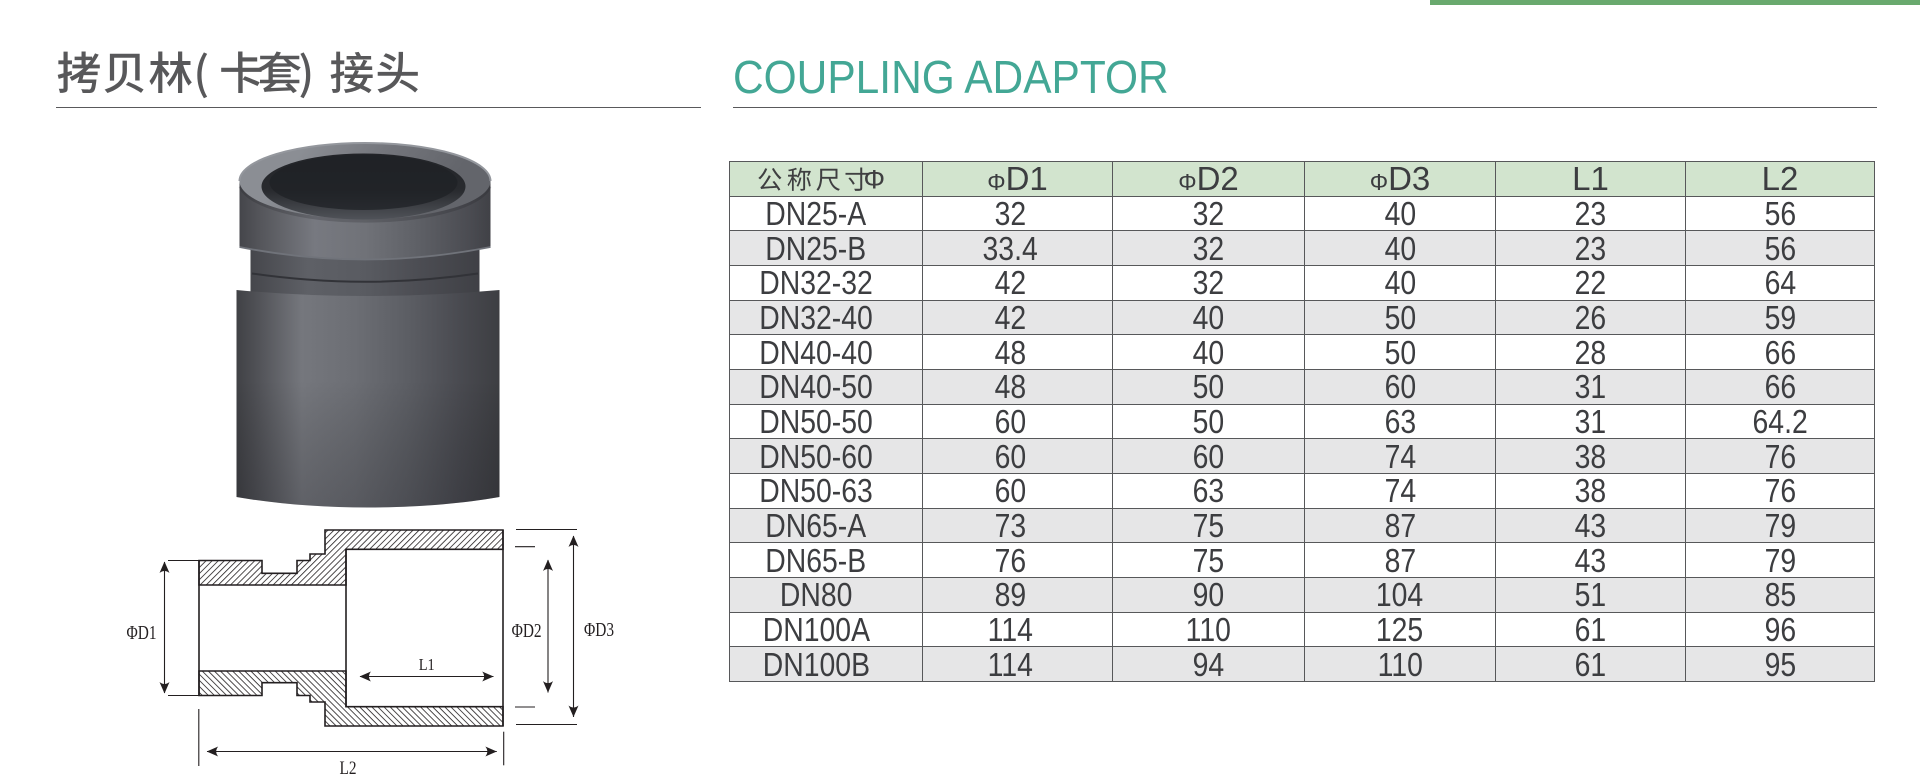 The width and height of the screenshot is (1920, 781). What do you see at coordinates (875, 180) in the screenshot?
I see `svg-text: Φ` at bounding box center [875, 180].